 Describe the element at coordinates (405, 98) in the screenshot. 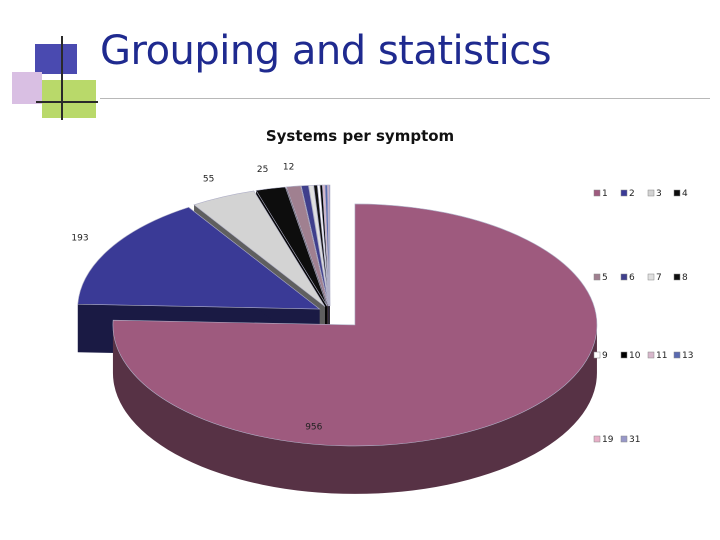

I see `title-underline` at that location.